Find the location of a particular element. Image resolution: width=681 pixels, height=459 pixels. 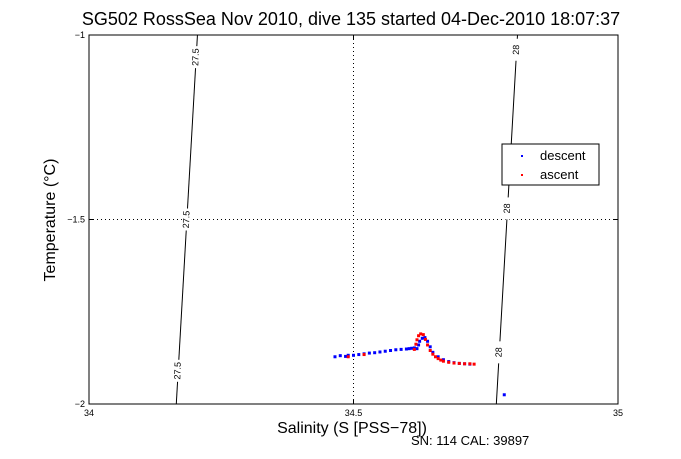

legend-ascent-label: ascent is located at coordinates (559, 174).